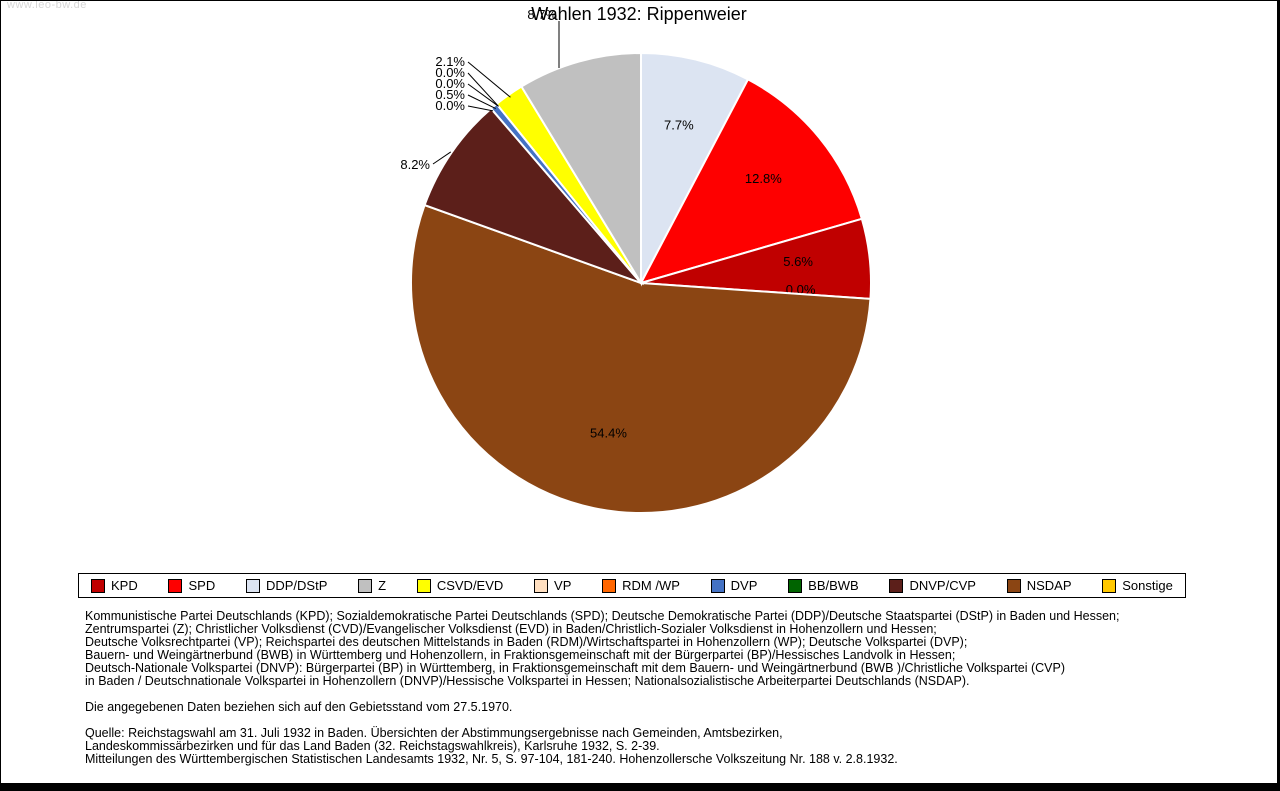 Image resolution: width=1280 pixels, height=791 pixels. What do you see at coordinates (450, 61) in the screenshot?
I see `pie-percent-label: 2.1%` at bounding box center [450, 61].